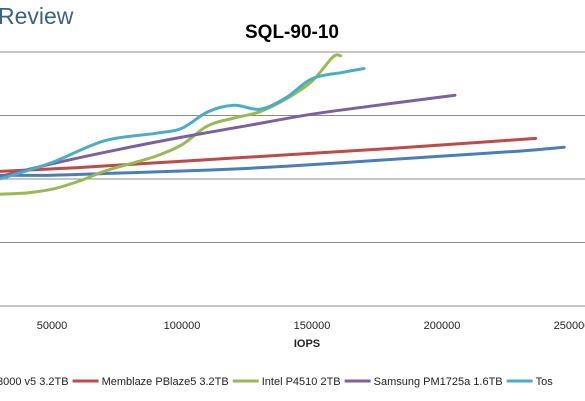 This screenshot has width=585, height=401. What do you see at coordinates (292, 32) in the screenshot?
I see `chart-title: SQL-90-10` at bounding box center [292, 32].